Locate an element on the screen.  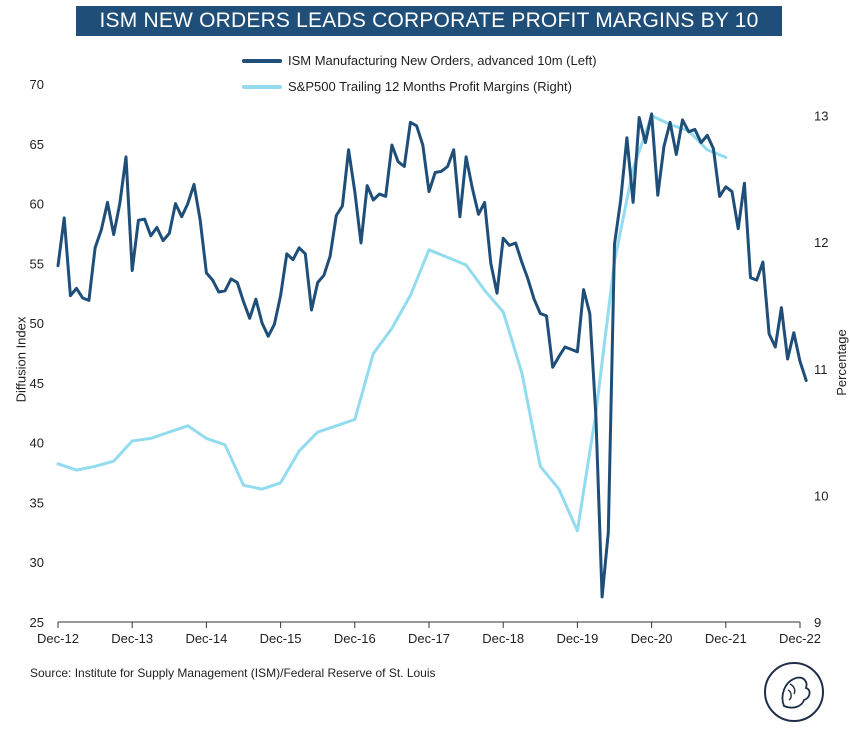
y-left-tick-label-2: 35 is located at coordinates (37, 502).